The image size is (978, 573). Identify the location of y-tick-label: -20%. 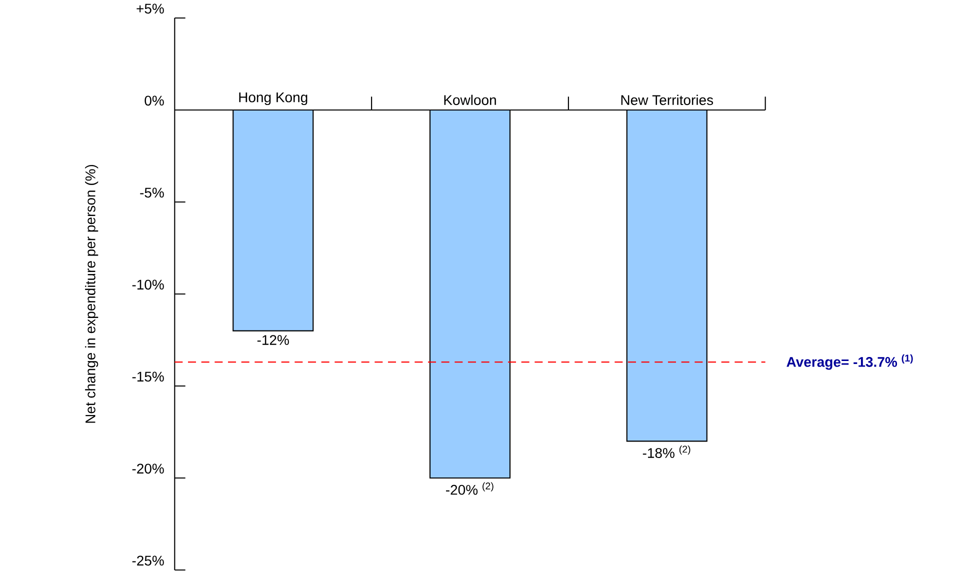
(148, 469).